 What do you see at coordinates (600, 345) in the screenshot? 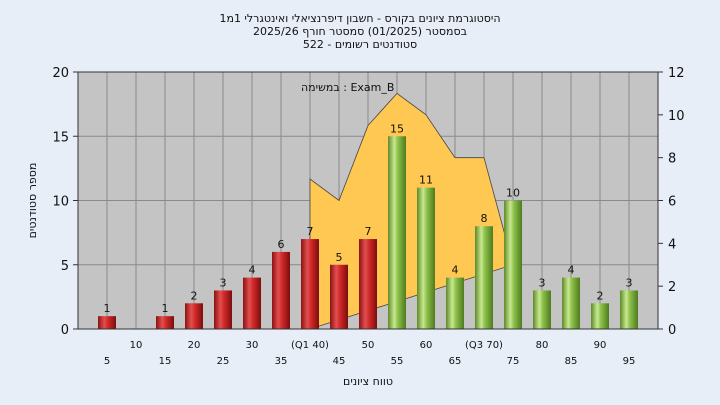
I see `x-tick-label: 90` at bounding box center [600, 345].